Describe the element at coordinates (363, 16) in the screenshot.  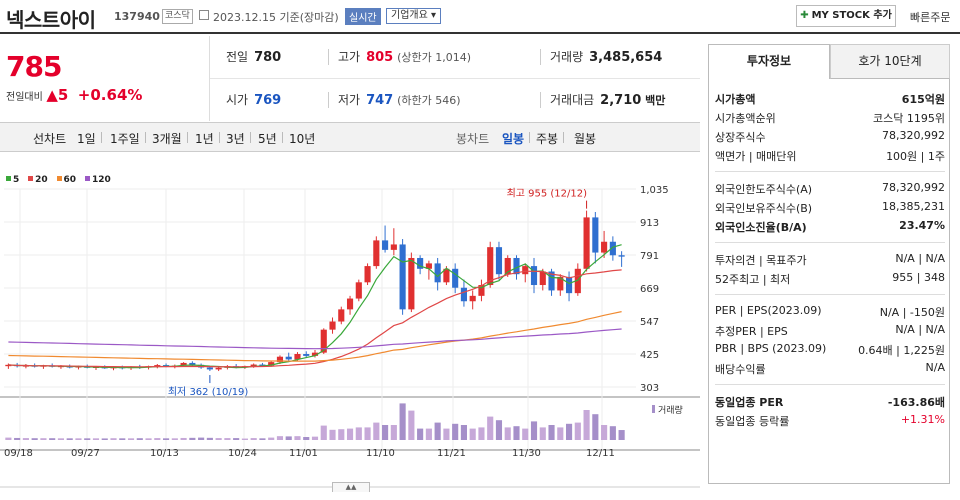
I see `live-button: 실시간` at that location.